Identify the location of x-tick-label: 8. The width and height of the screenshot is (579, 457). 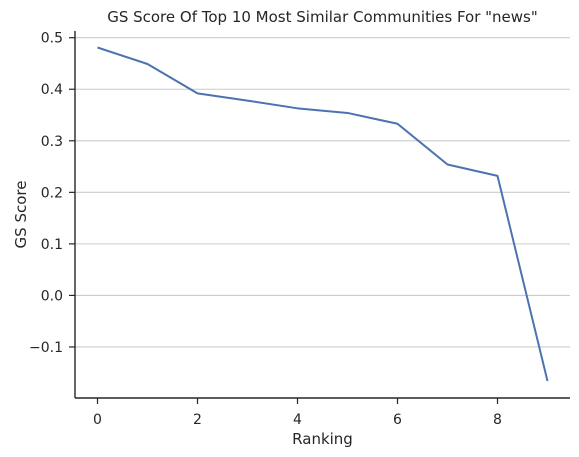
(497, 420).